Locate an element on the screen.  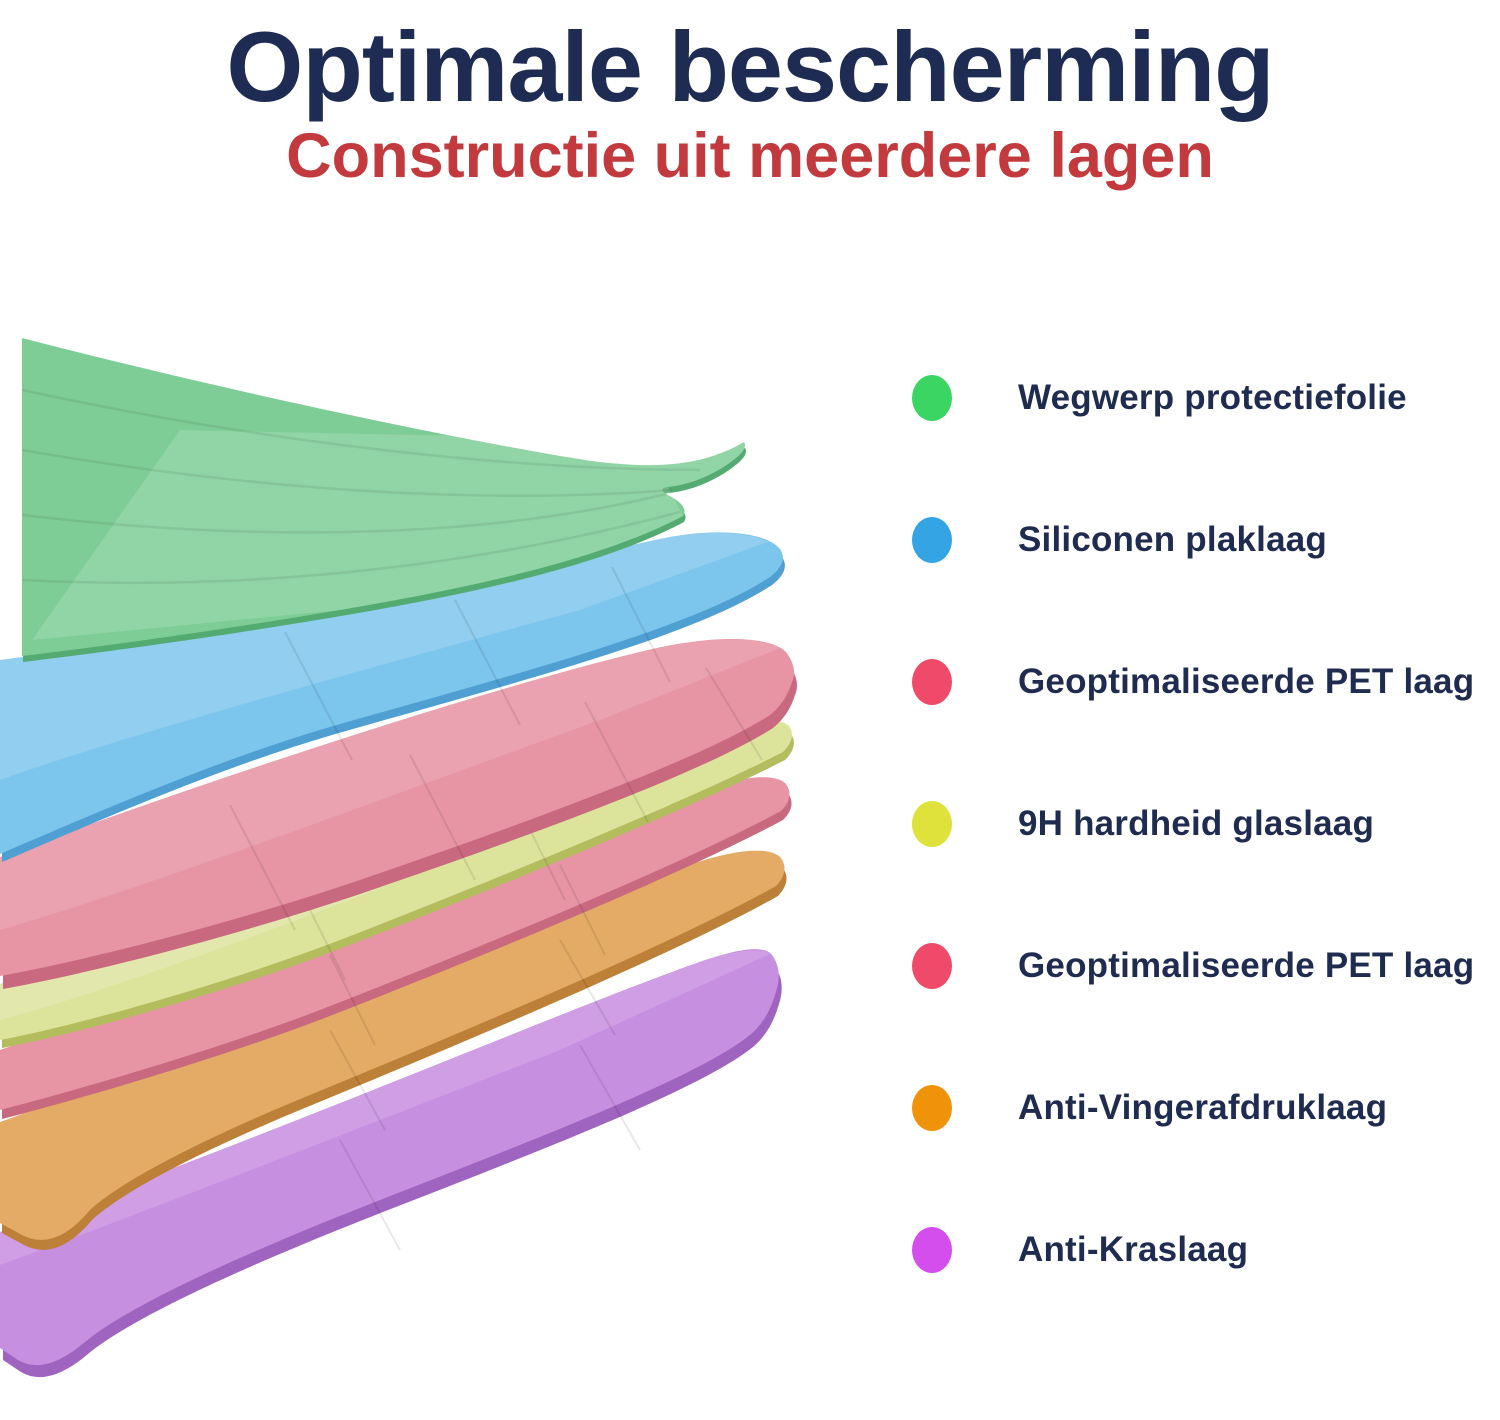
legend-row: Anti-Kraslaag is located at coordinates (1192, 1250).